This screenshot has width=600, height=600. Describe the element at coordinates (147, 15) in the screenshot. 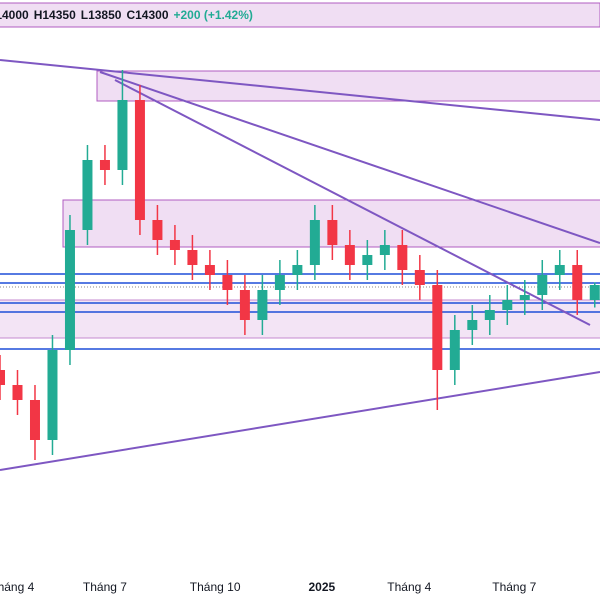

I see `legend-item: C14300` at that location.